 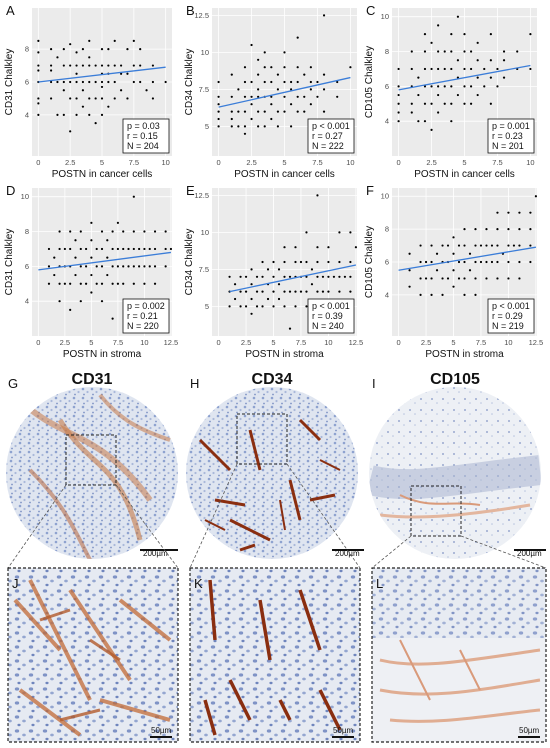 I want to click on y-tick-label: 6, so click(x=27, y=266).